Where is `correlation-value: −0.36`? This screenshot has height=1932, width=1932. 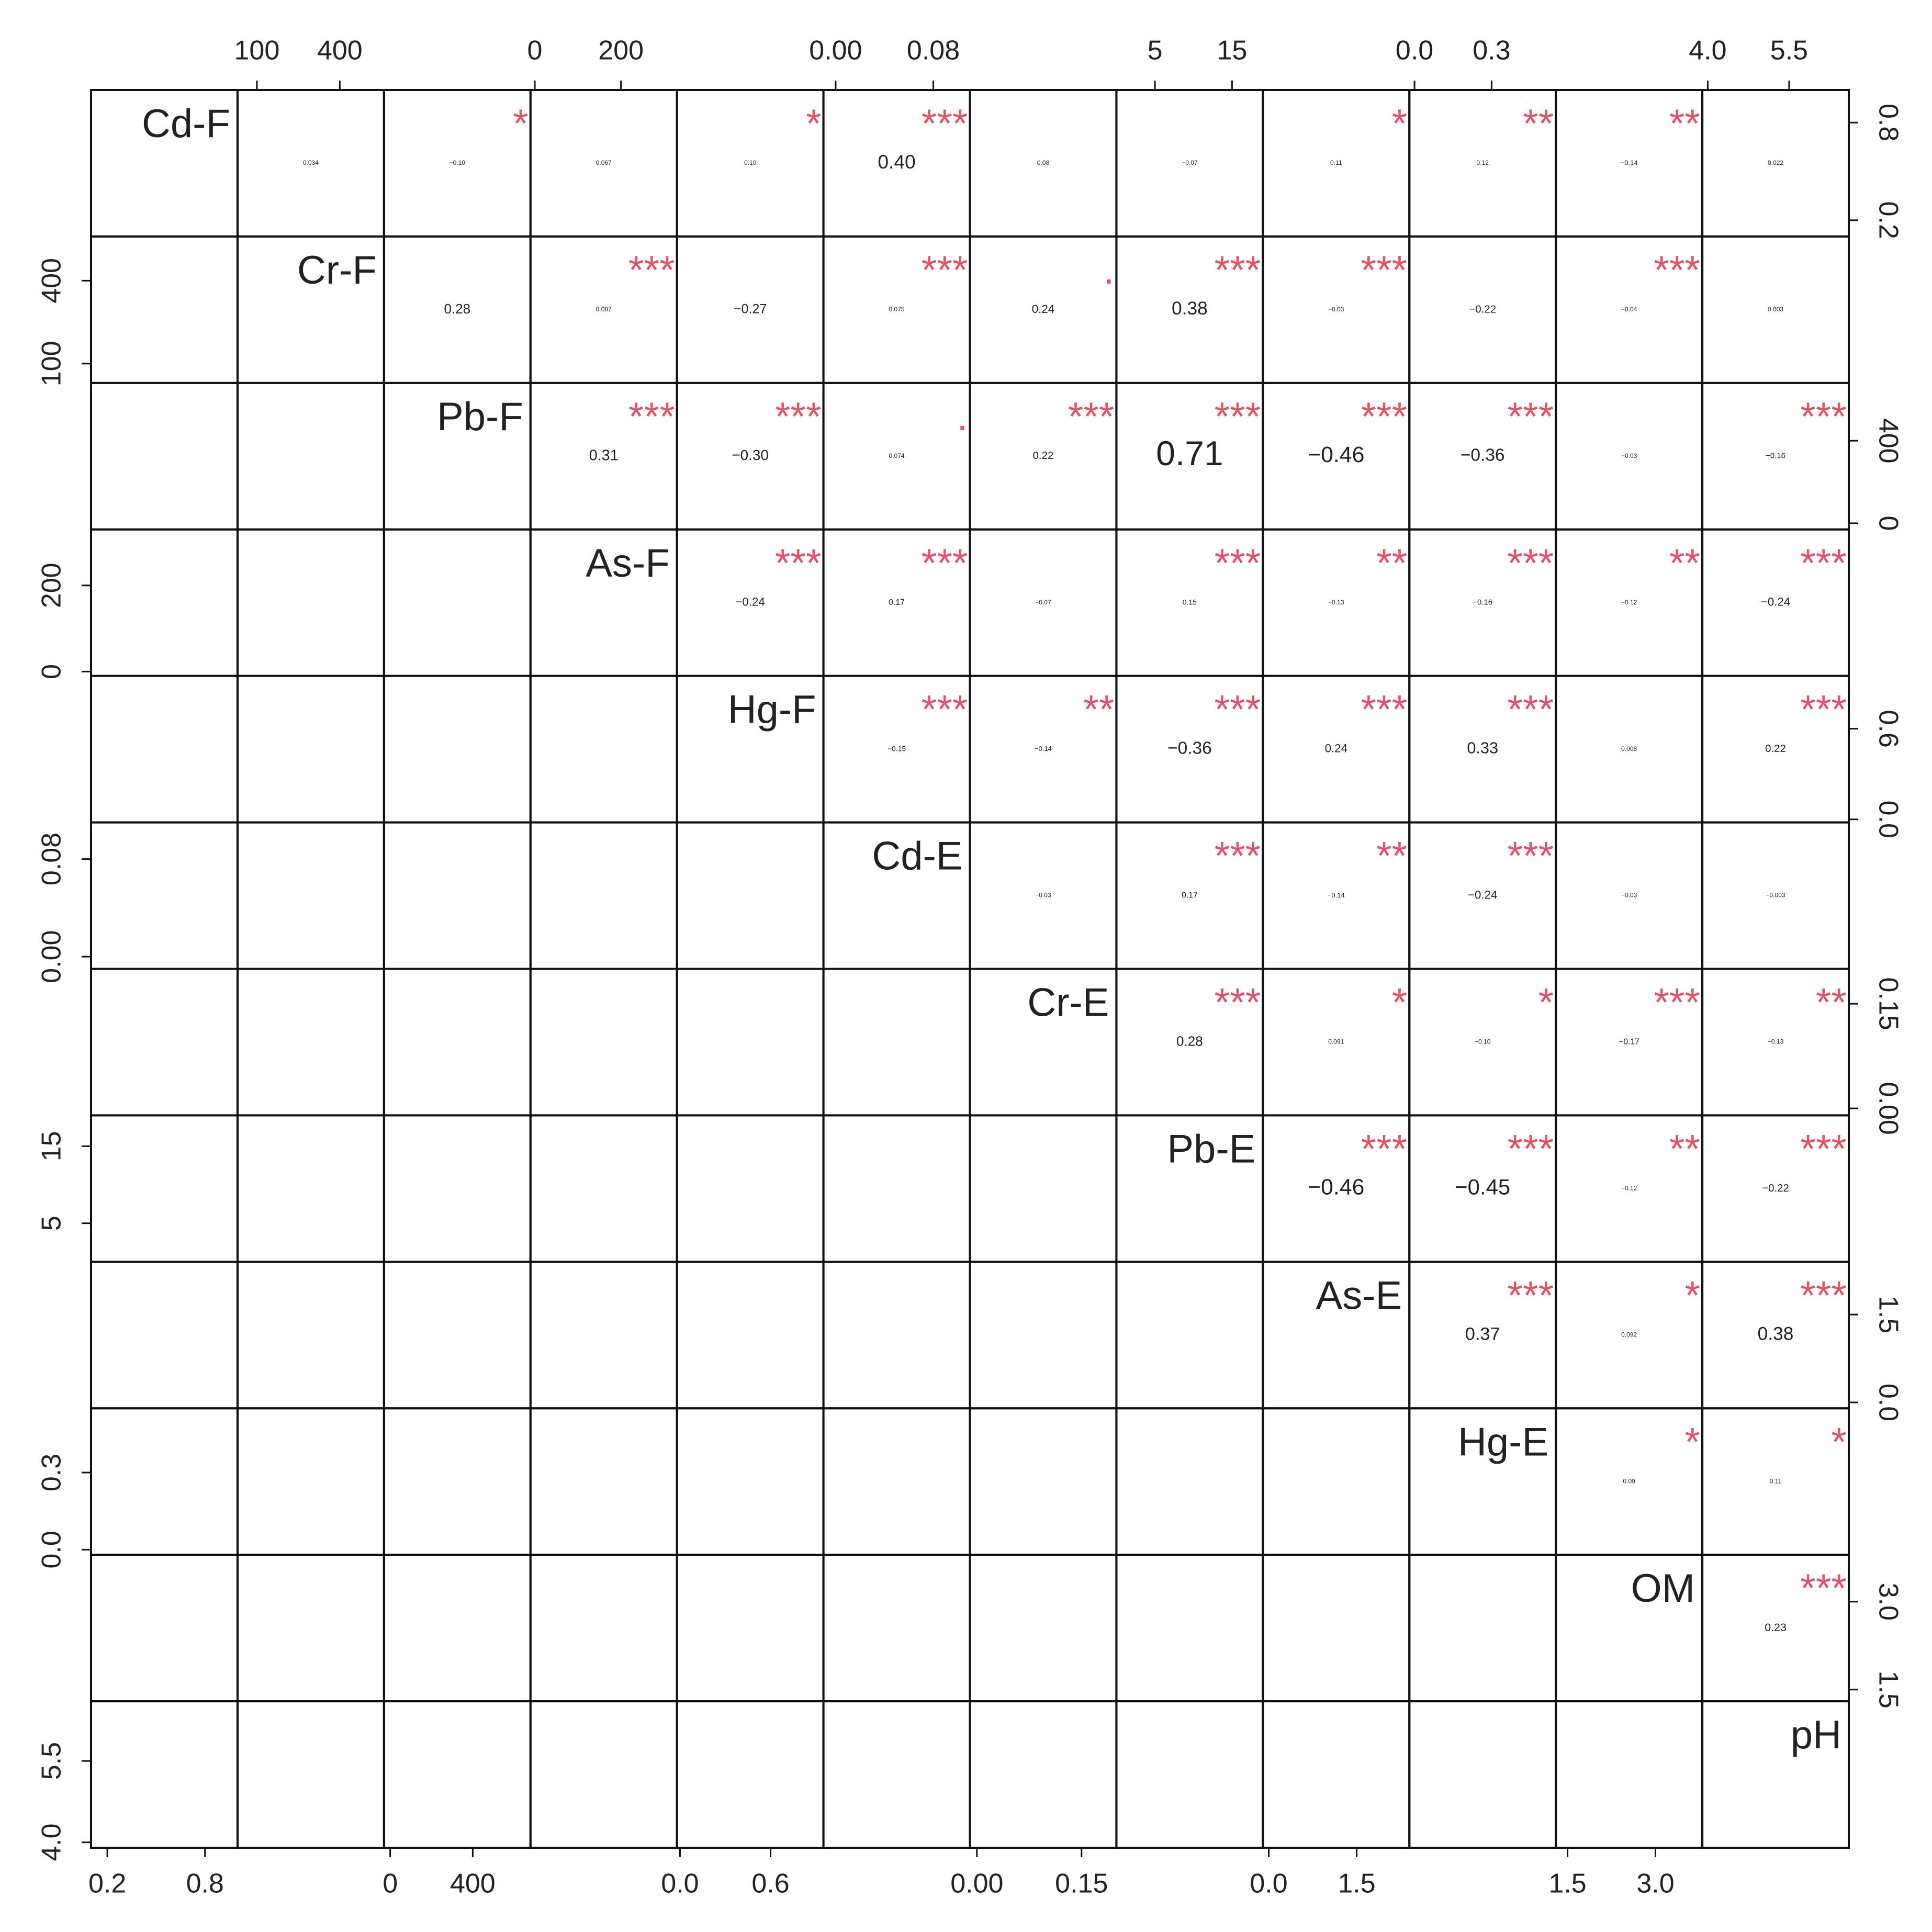
correlation-value: −0.36 is located at coordinates (1189, 748).